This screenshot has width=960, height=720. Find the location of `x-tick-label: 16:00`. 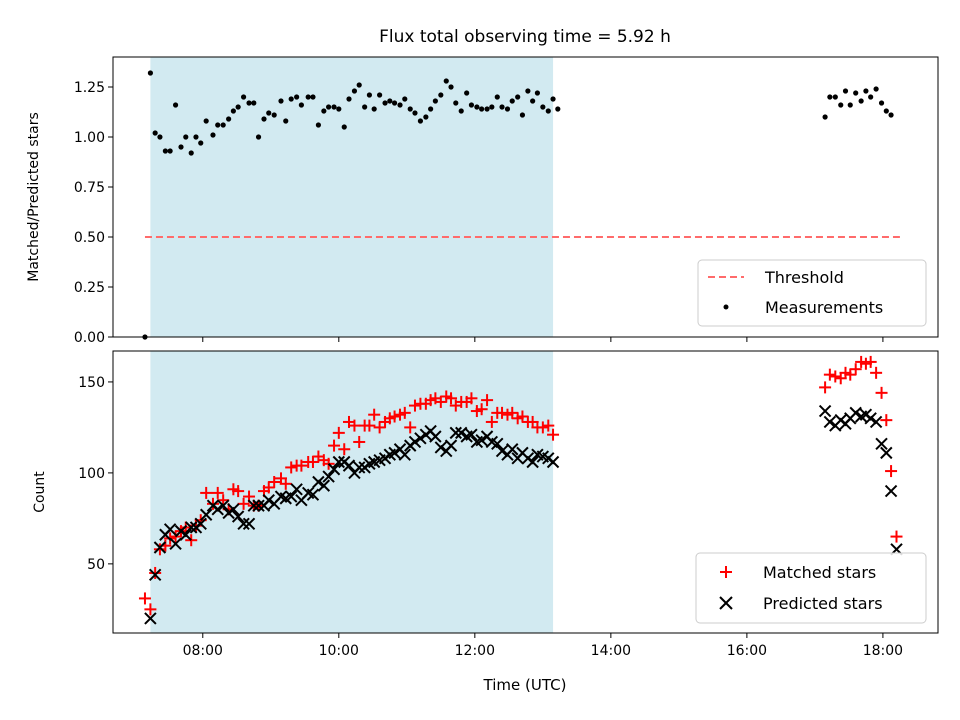

x-tick-label: 16:00 is located at coordinates (747, 651).